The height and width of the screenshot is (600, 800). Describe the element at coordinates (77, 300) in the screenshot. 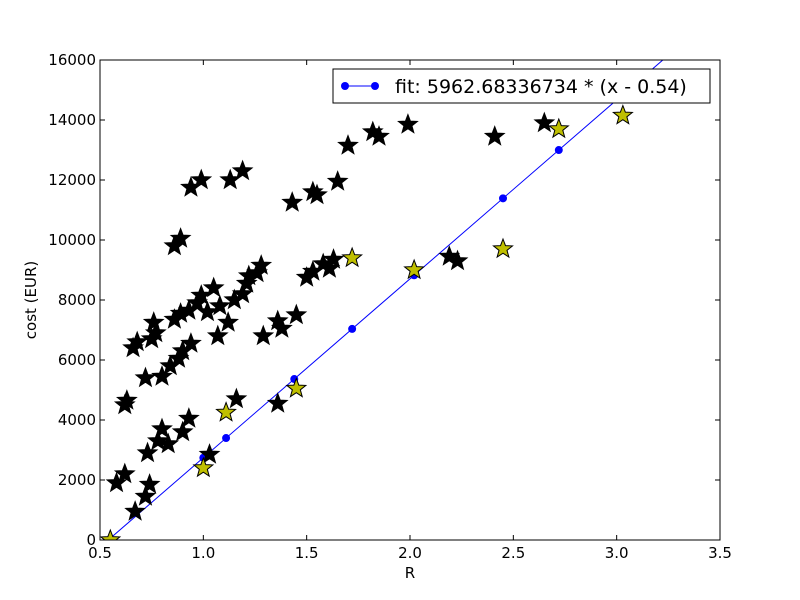

I see `y-tick-label: 8000` at that location.